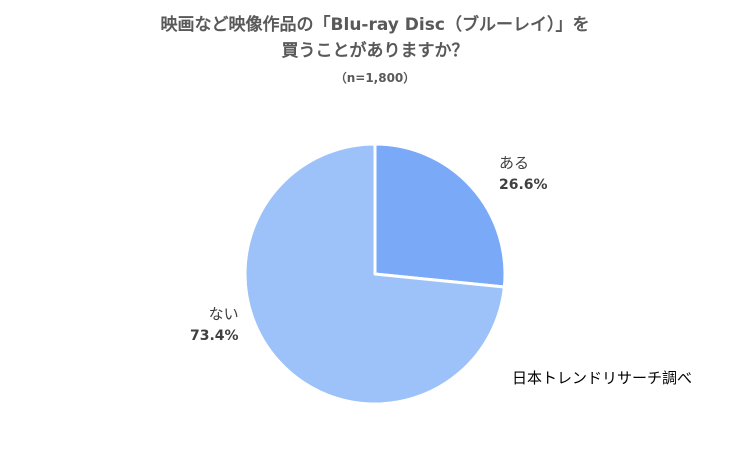 The width and height of the screenshot is (750, 450). Describe the element at coordinates (375, 25) in the screenshot. I see `chart-title-line-1: 映画など映像作品の「Blu-ray Disc（ブルーレイ）」を` at that location.